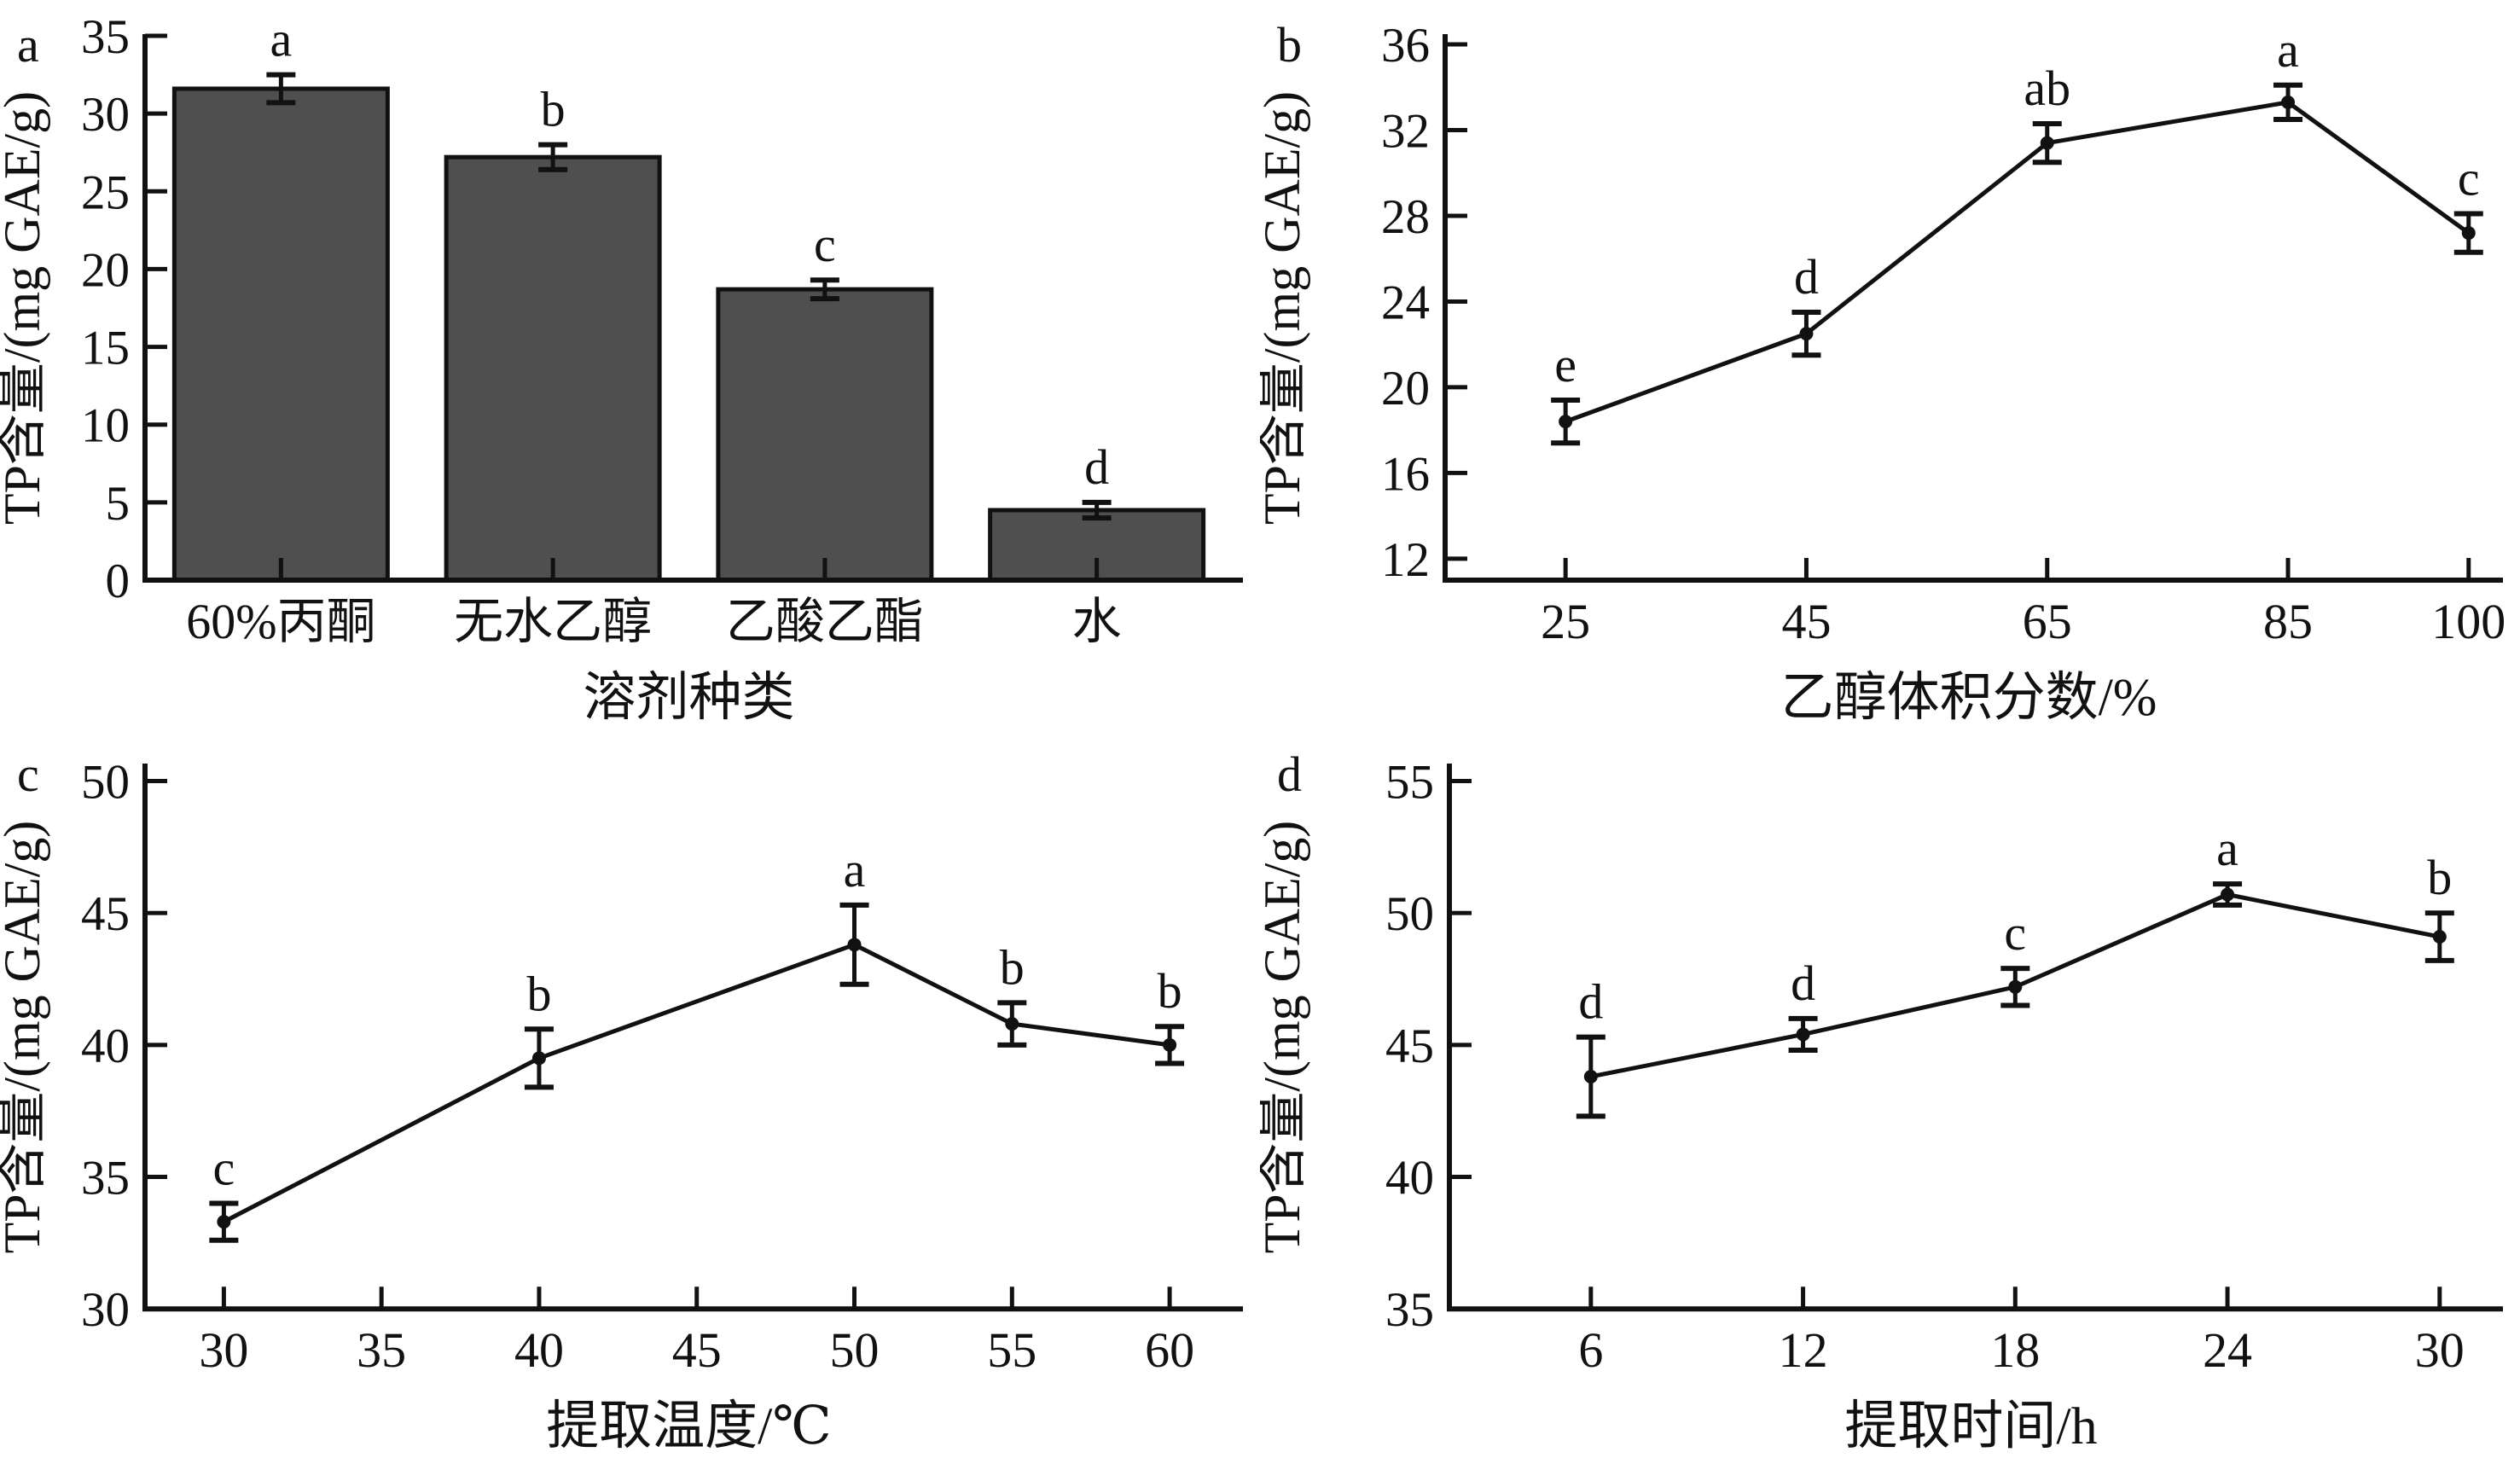 The height and width of the screenshot is (1458, 2520). Describe the element at coordinates (1804, 1350) in the screenshot. I see `x-tick-label: 12` at that location.